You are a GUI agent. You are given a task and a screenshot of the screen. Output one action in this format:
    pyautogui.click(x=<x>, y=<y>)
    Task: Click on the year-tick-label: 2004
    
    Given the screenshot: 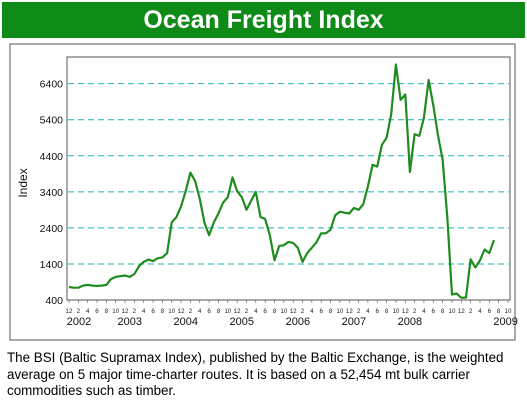 What is the action you would take?
    pyautogui.click(x=186, y=322)
    